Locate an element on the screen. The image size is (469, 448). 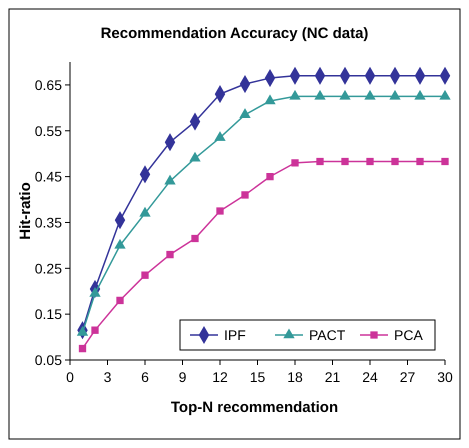
x-tick-label: 0 is located at coordinates (70, 377).